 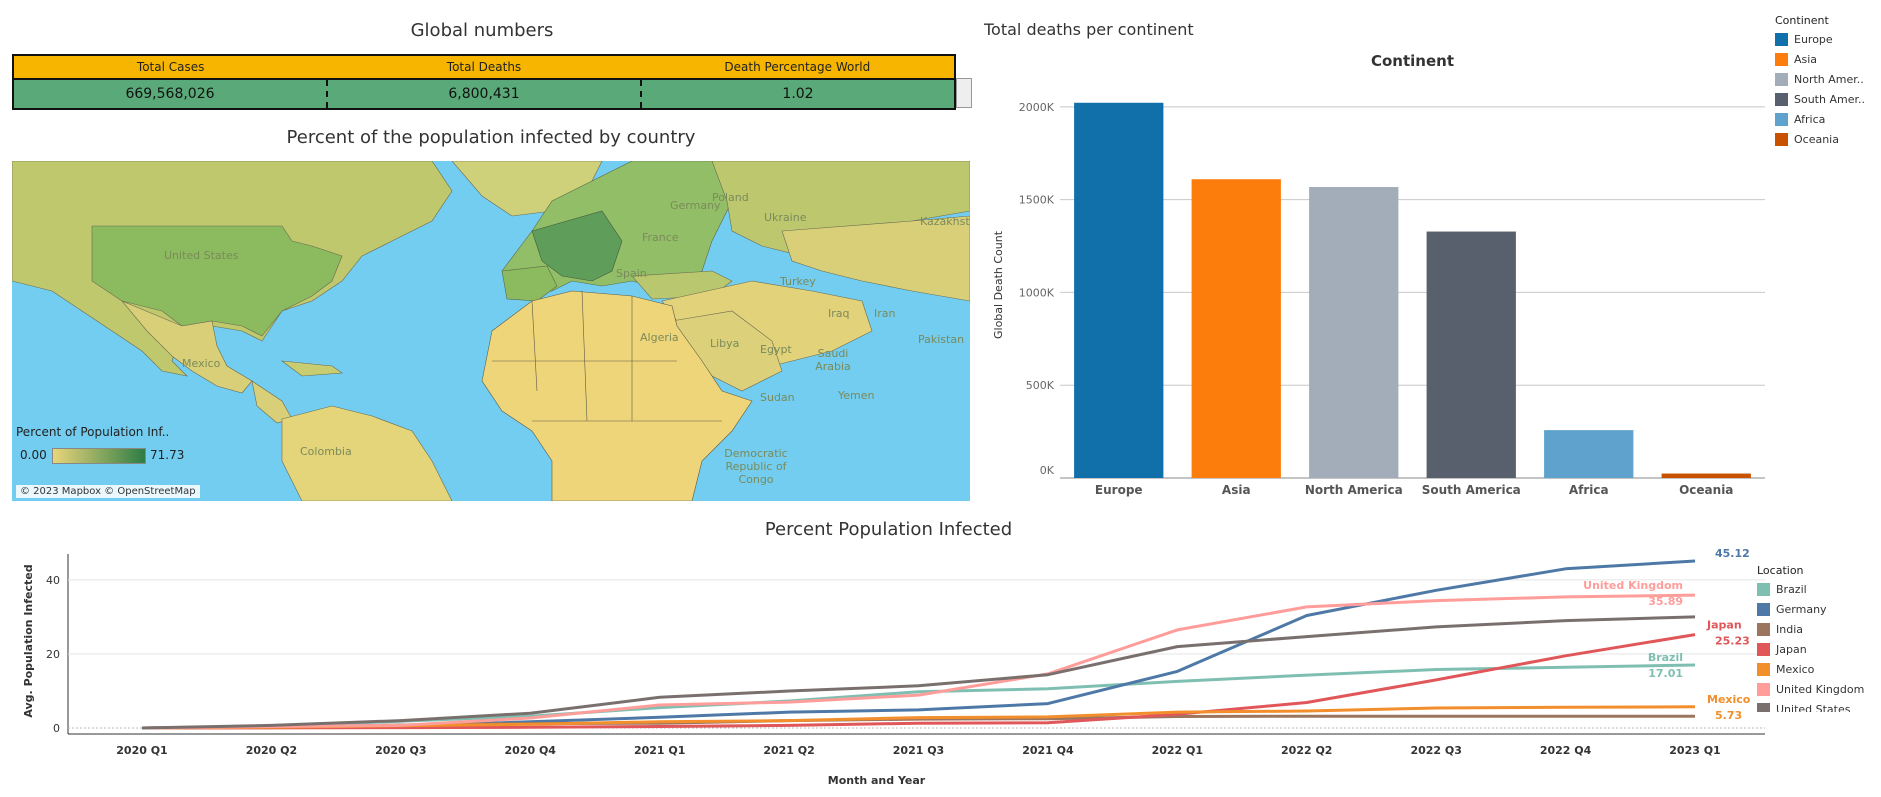 What do you see at coordinates (1732, 641) in the screenshot?
I see `line-end-label-value: 25.23` at bounding box center [1732, 641].